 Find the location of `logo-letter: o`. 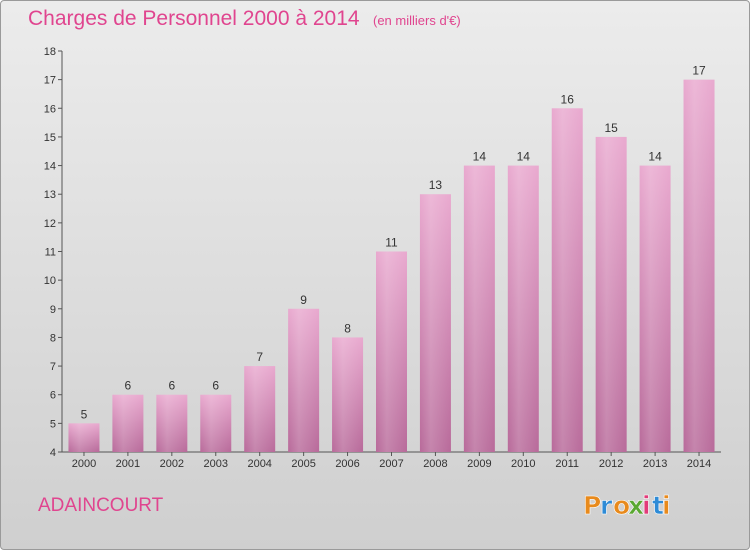

logo-letter: o is located at coordinates (621, 505).